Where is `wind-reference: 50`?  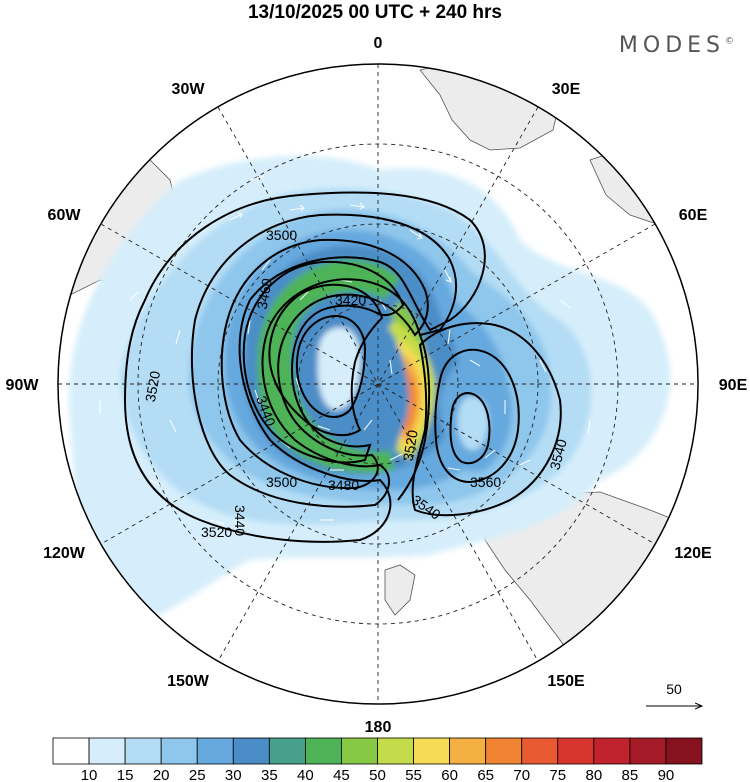
wind-reference: 50 is located at coordinates (674, 693).